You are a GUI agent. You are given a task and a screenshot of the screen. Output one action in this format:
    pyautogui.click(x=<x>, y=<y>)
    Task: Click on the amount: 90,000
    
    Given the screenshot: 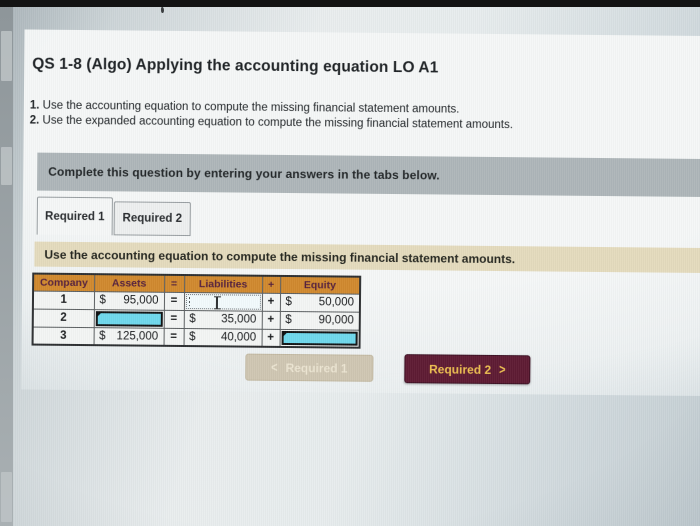 What is the action you would take?
    pyautogui.click(x=336, y=320)
    